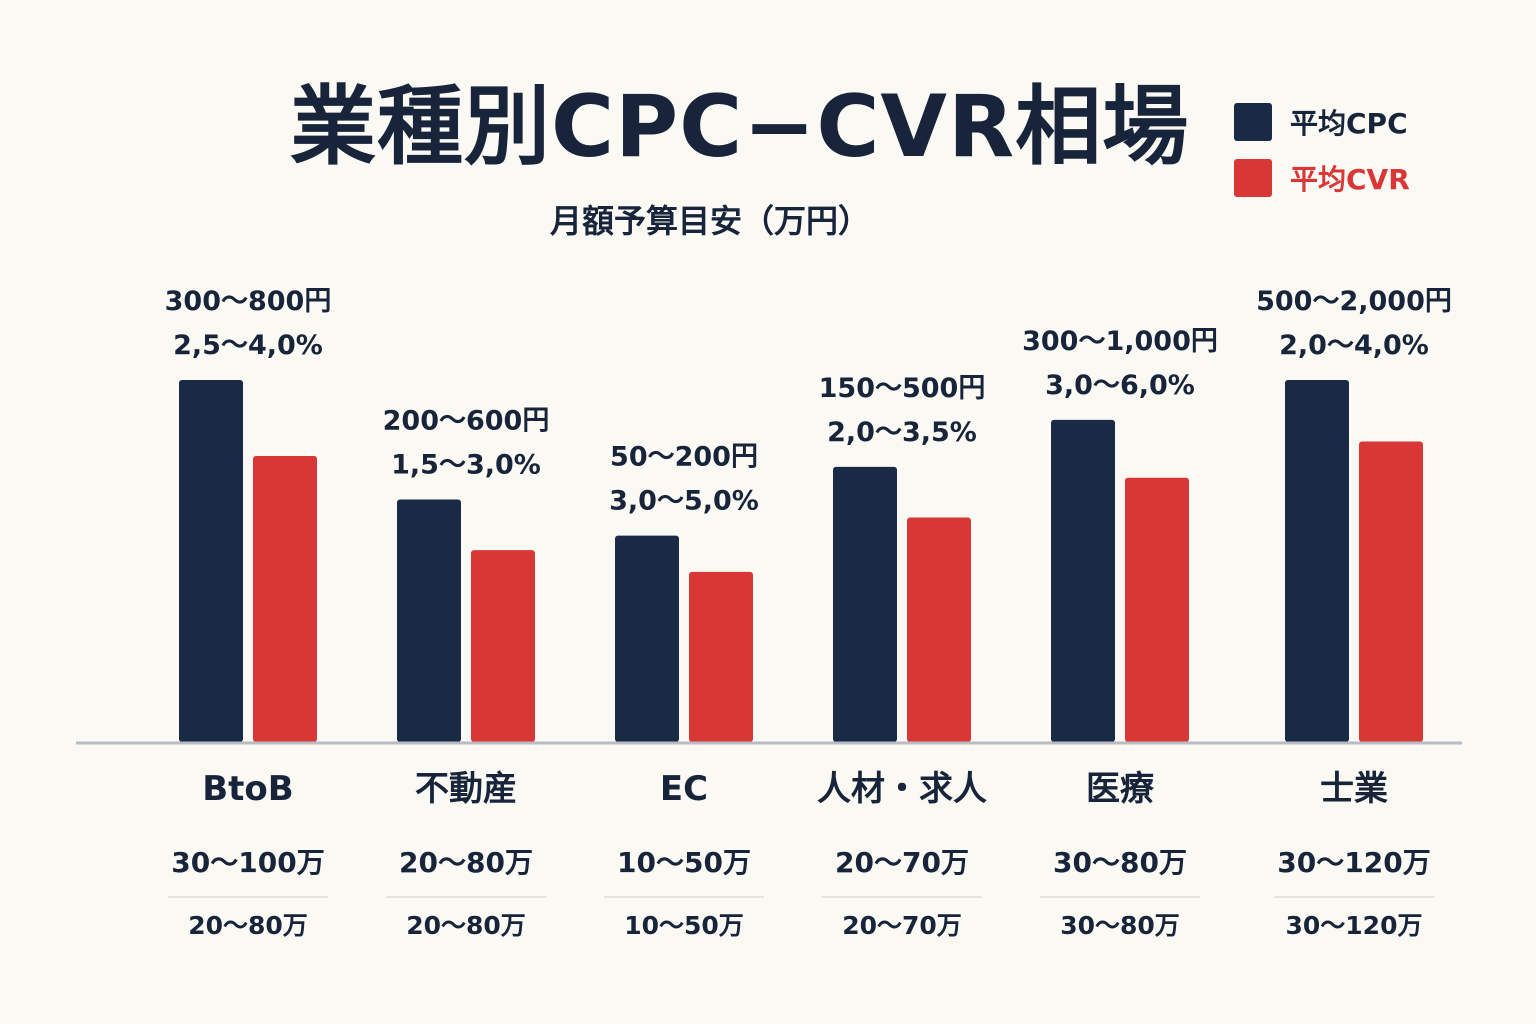 The image size is (1536, 1024). I want to click on legend-item-cvr: 平均CVR, so click(1322, 178).